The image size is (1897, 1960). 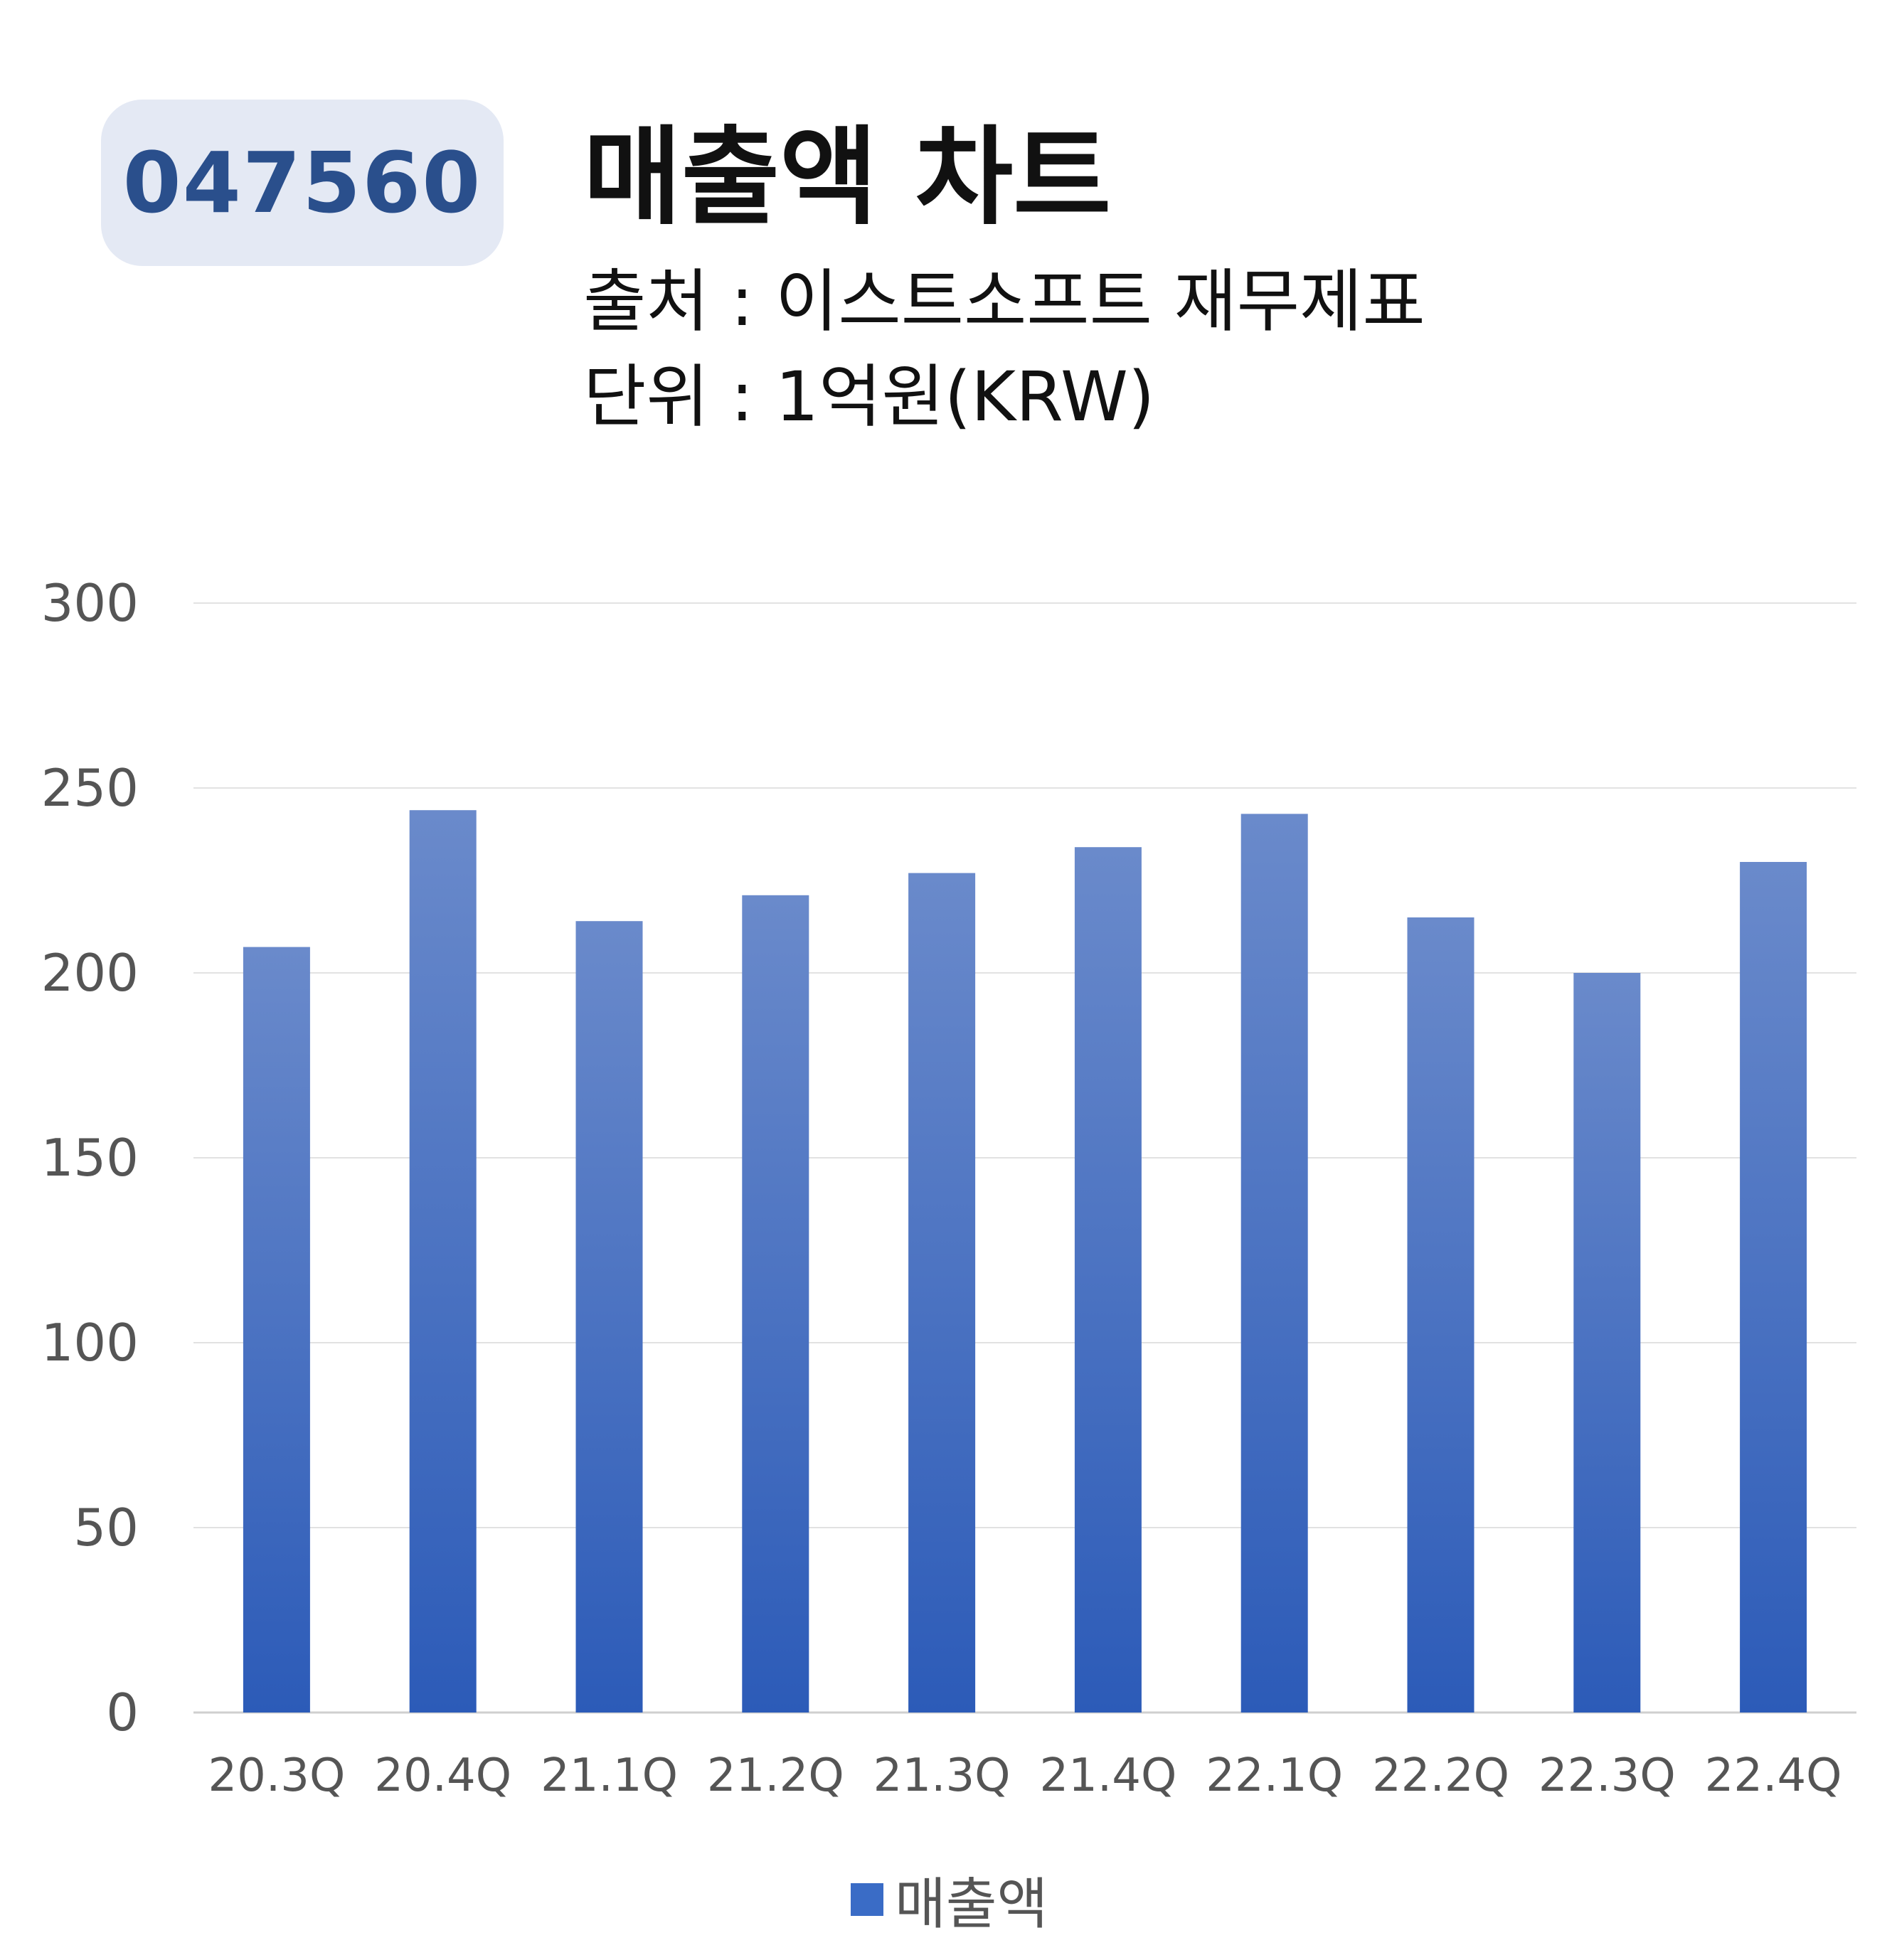 I want to click on legend-label: 매출액, so click(x=972, y=1905).